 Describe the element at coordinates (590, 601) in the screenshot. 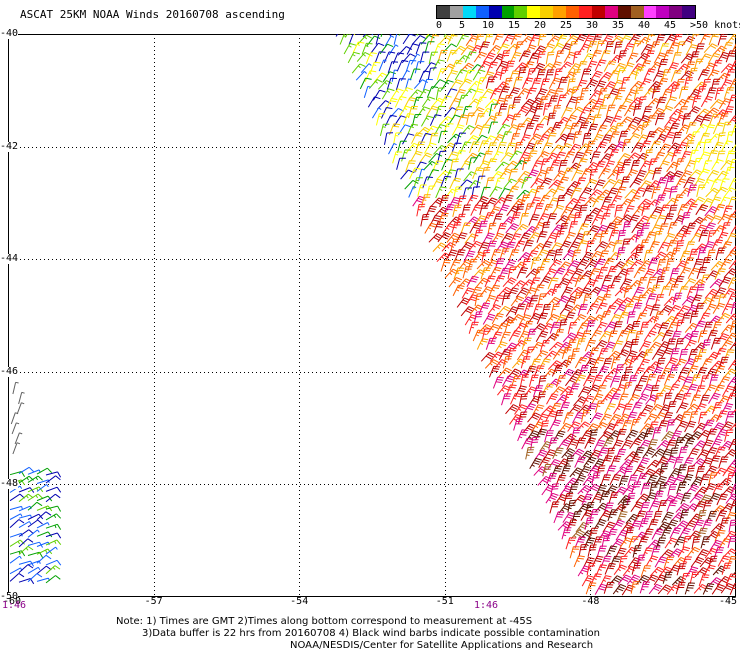

I see `longitude-label: -48` at that location.